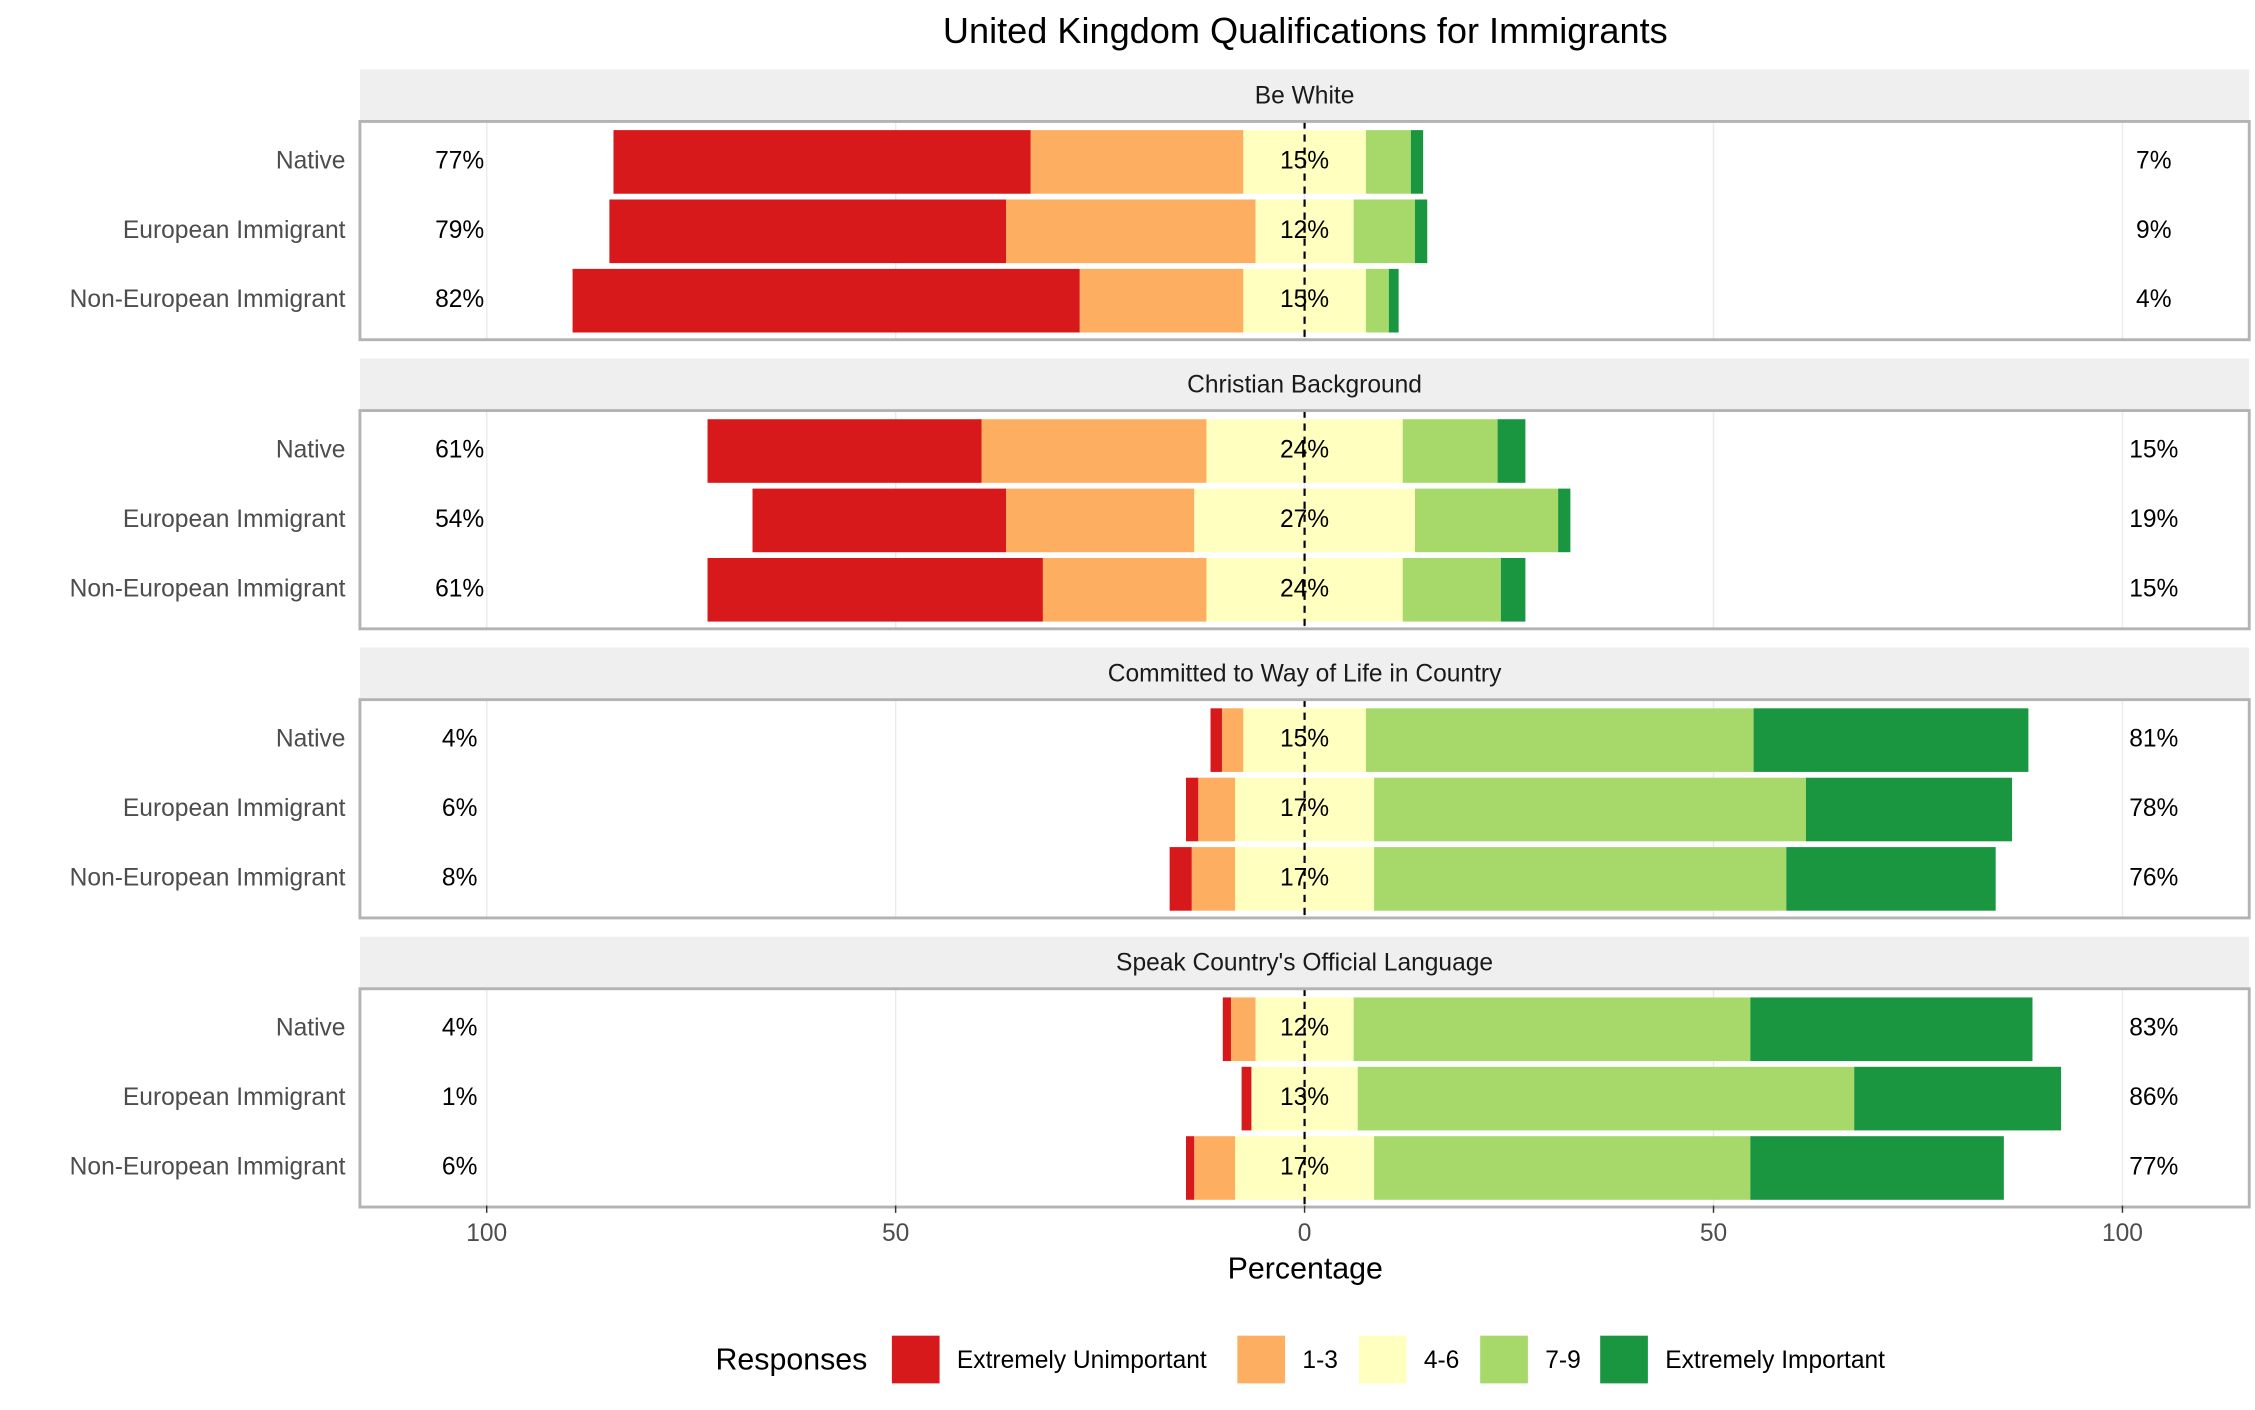  I want to click on panel-title: Christian Background, so click(1304, 384).